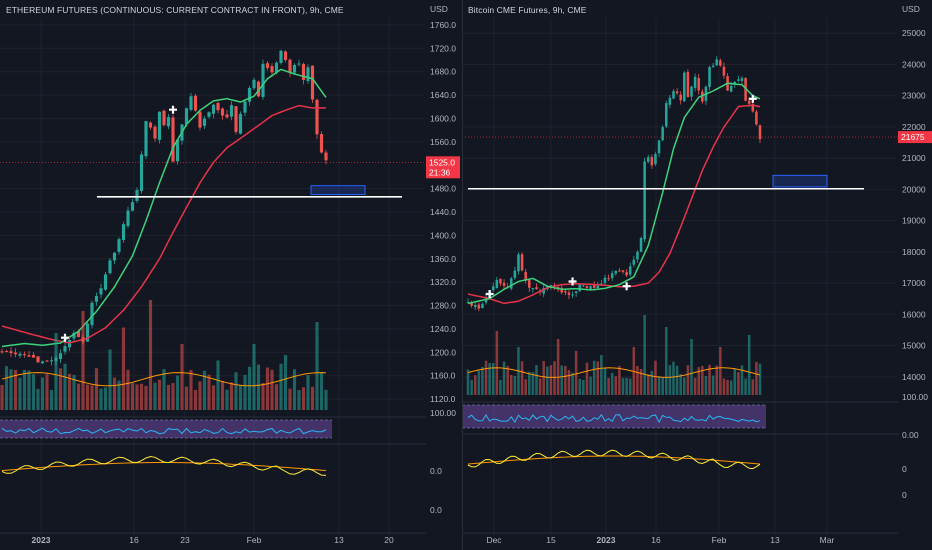 This screenshot has width=932, height=550. I want to click on y-tick-label: 21000, so click(914, 158).